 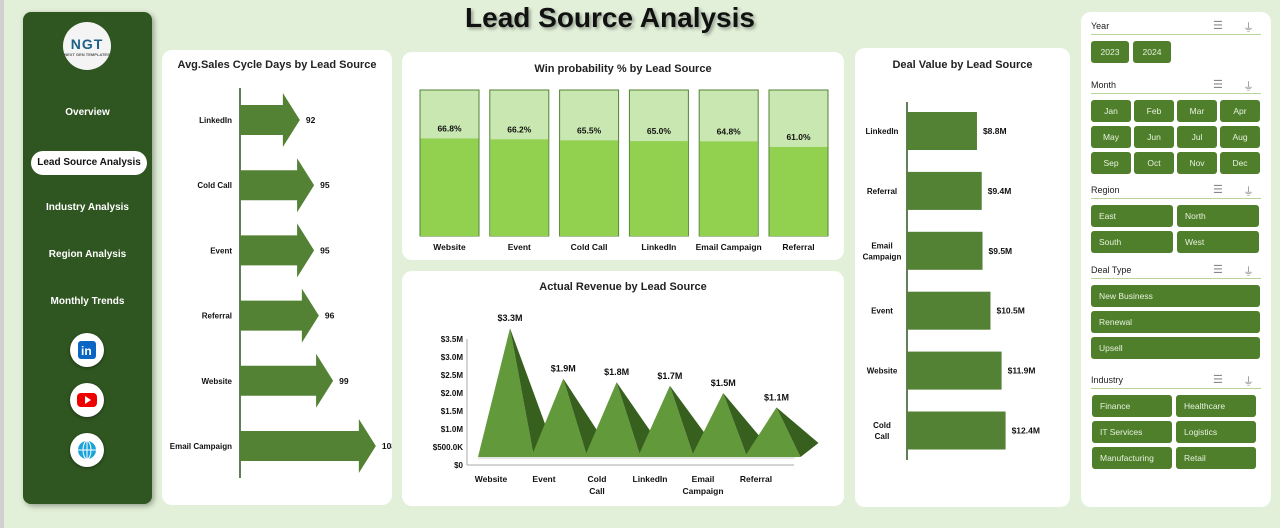 I want to click on slicer-east: East, so click(x=1132, y=216).